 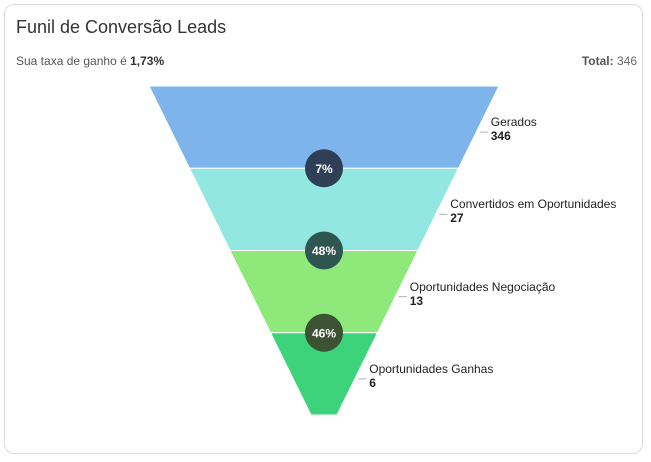 What do you see at coordinates (513, 122) in the screenshot?
I see `stage-name: Gerados` at bounding box center [513, 122].